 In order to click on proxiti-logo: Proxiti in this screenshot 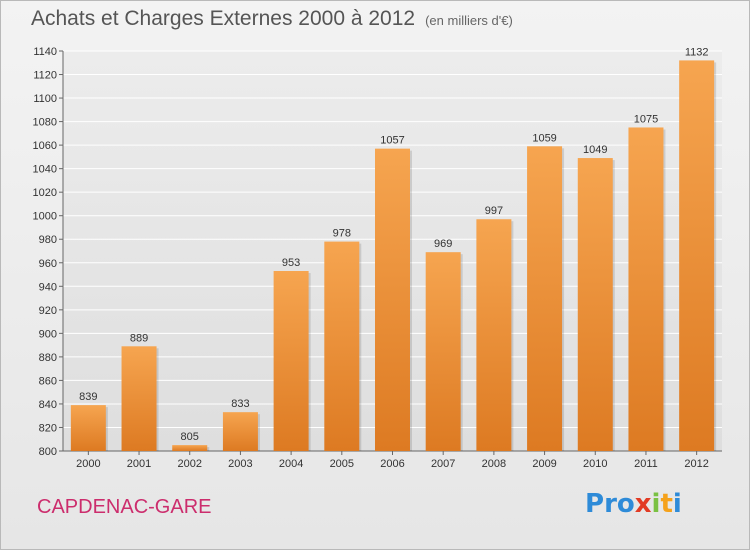, I will do `click(633, 504)`.